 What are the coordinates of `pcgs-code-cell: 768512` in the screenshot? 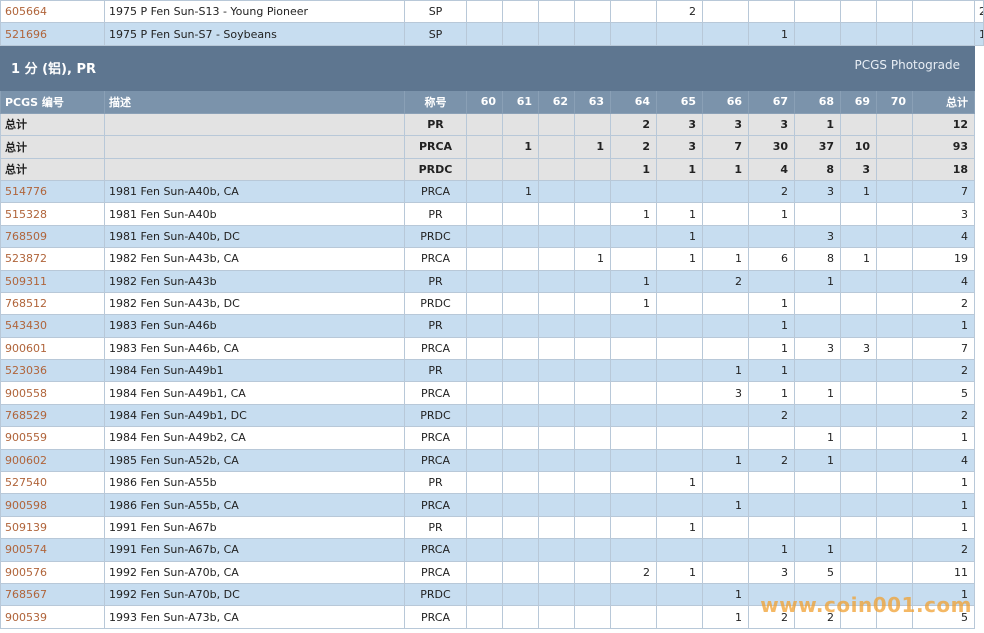 It's located at (52, 303).